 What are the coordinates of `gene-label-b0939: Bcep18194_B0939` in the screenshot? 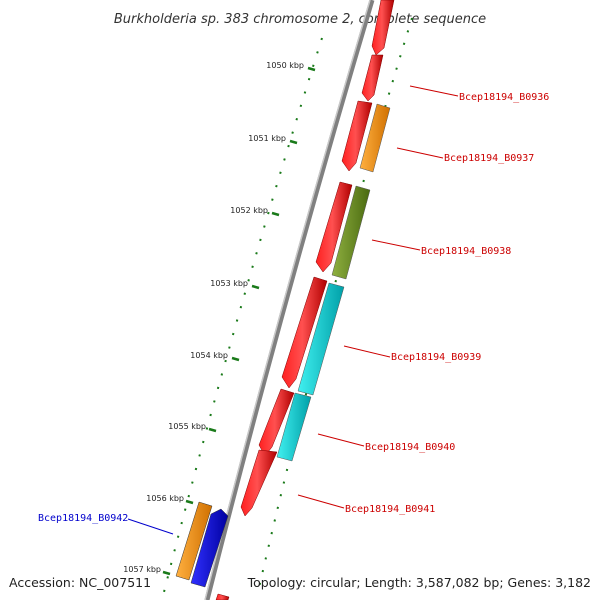 It's located at (436, 357).